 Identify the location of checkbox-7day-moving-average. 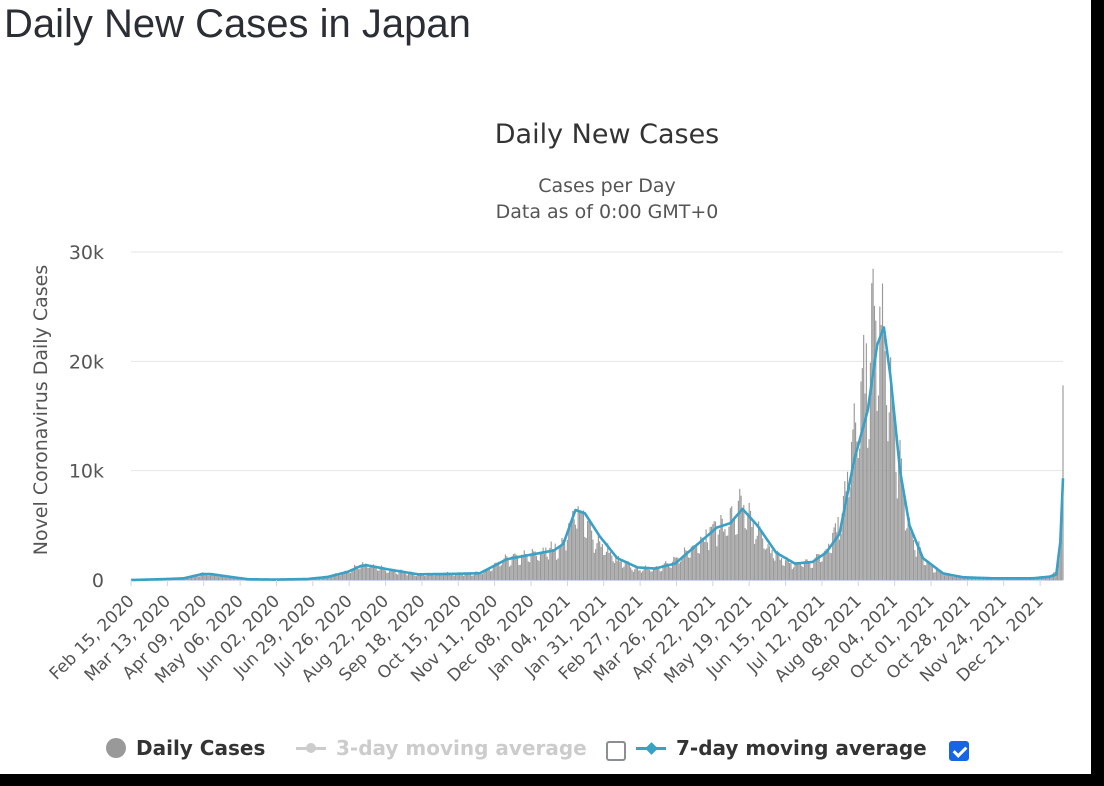
(959, 751).